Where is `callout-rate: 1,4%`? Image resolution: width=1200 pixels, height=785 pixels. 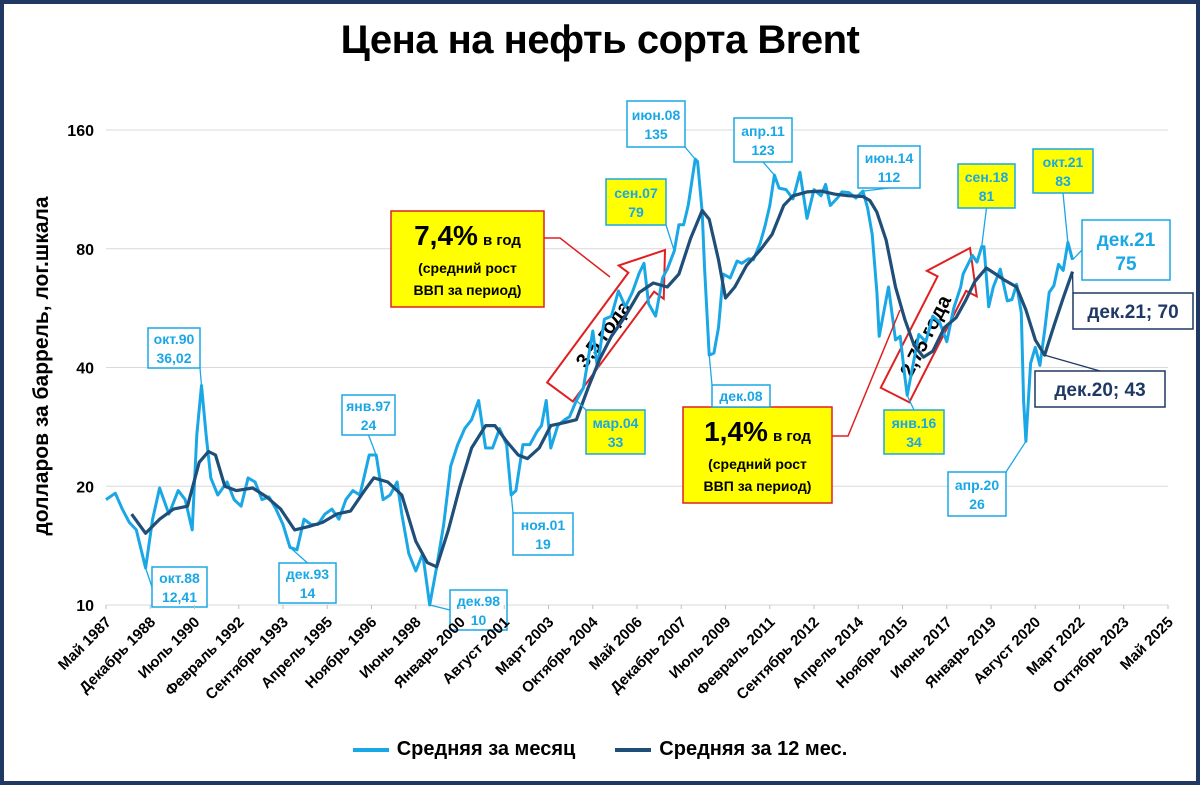
callout-rate: 1,4% is located at coordinates (736, 431).